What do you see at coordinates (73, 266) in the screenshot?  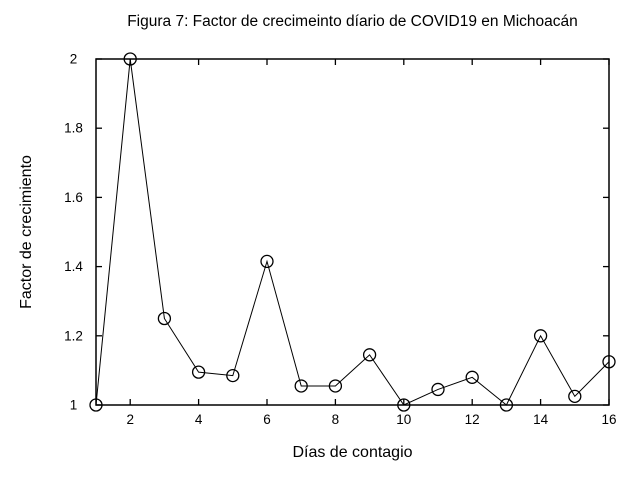 I see `y-tick-label: 1.4` at bounding box center [73, 266].